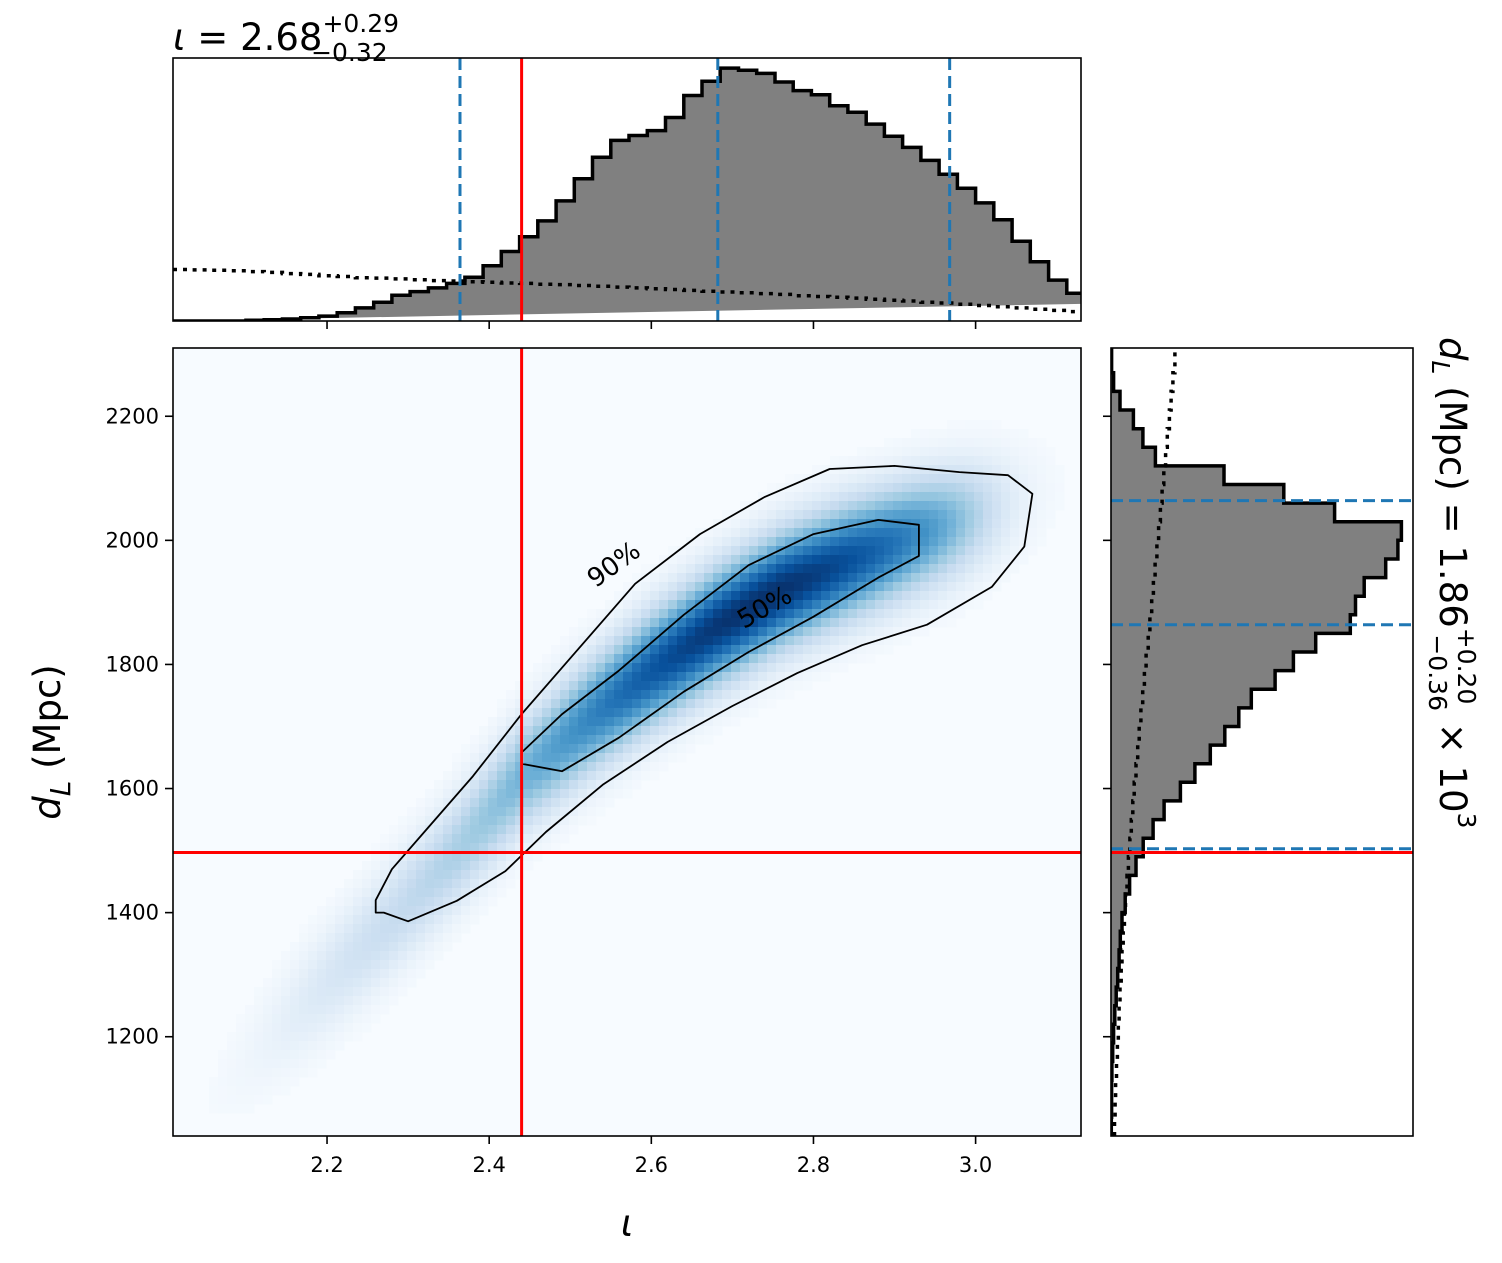  What do you see at coordinates (1256, 742) in the screenshot?
I see `distance-histogram-fill` at bounding box center [1256, 742].